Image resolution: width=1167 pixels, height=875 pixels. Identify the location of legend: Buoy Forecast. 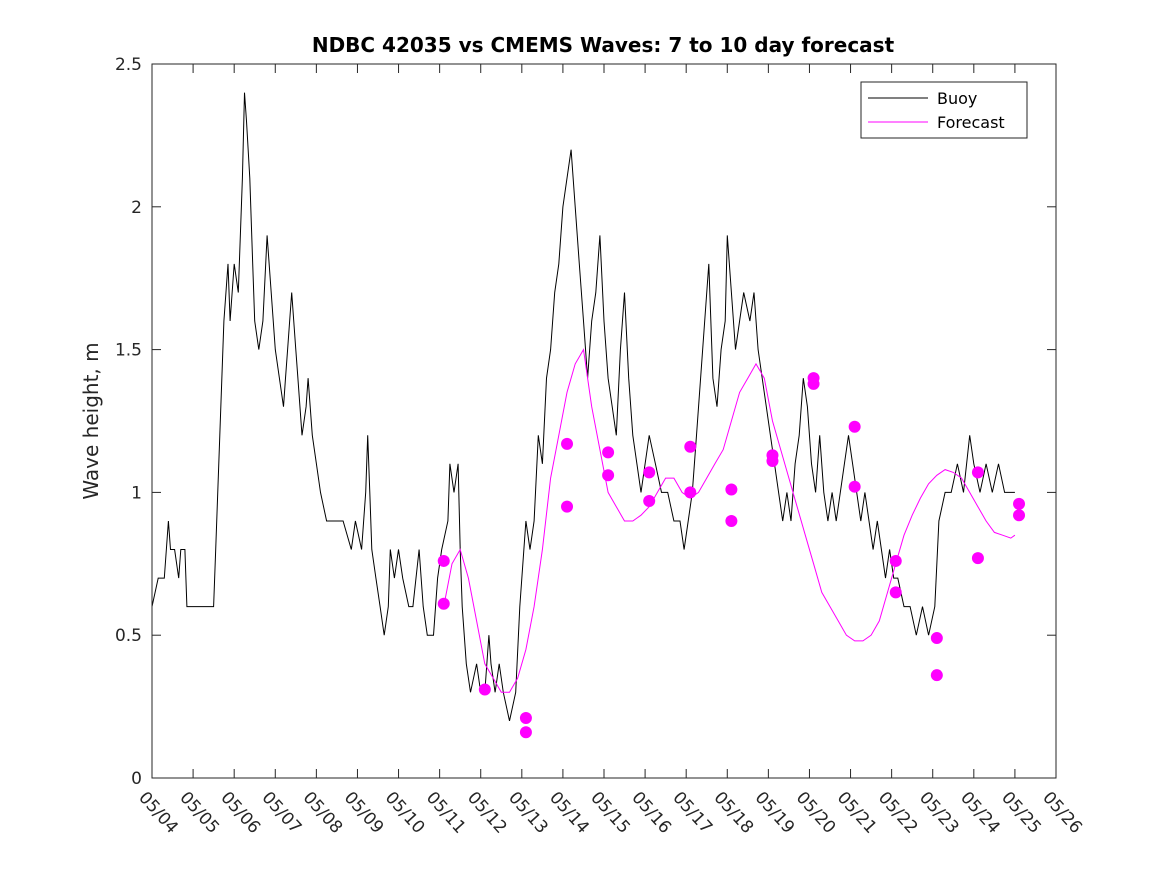
(944, 110).